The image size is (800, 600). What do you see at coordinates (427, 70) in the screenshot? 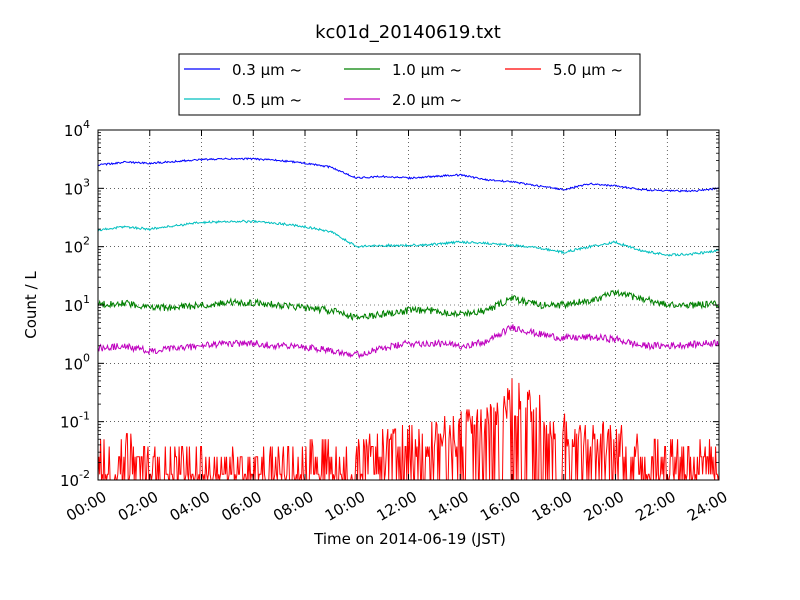
I see `legend-entry: 1.0 μm ~` at bounding box center [427, 70].